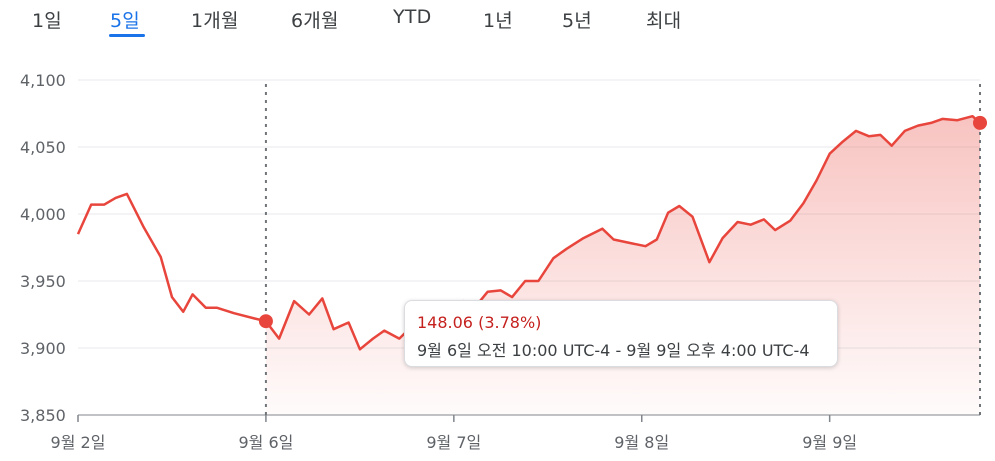 The width and height of the screenshot is (995, 461). I want to click on selection-start-marker, so click(265, 321).